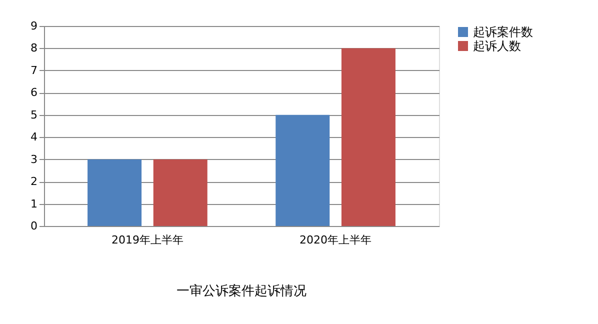 This screenshot has width=598, height=324. What do you see at coordinates (34, 181) in the screenshot?
I see `y-tick-label: 2` at bounding box center [34, 181].